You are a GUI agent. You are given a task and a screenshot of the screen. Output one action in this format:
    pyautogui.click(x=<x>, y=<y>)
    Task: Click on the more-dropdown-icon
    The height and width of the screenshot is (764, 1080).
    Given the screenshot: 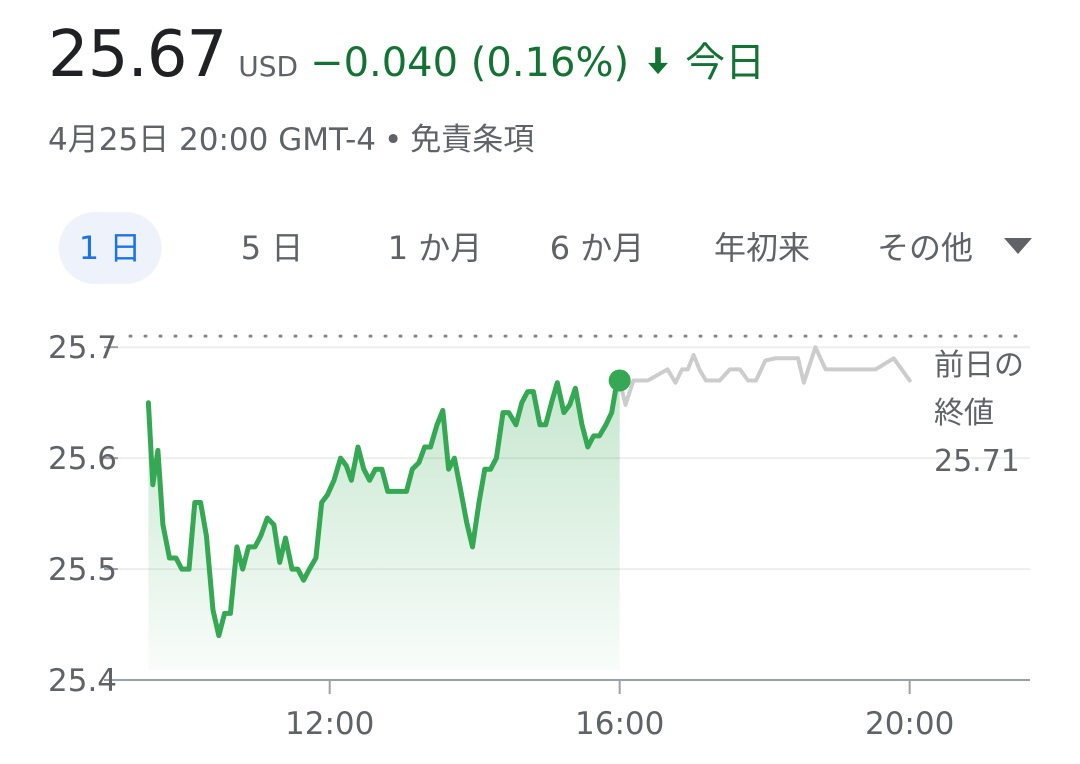 What is the action you would take?
    pyautogui.click(x=1018, y=247)
    